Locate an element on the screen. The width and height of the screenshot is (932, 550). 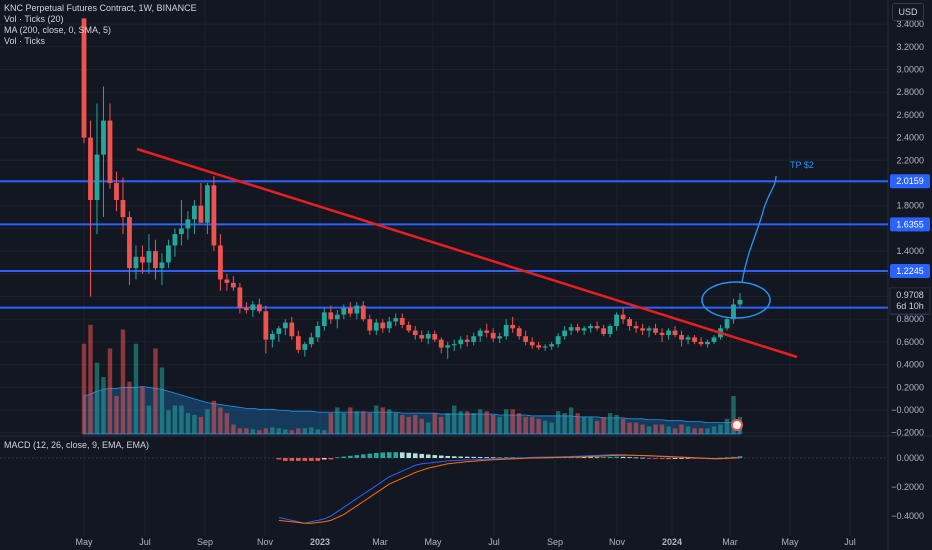
time-tick-label: Nov is located at coordinates (265, 542).